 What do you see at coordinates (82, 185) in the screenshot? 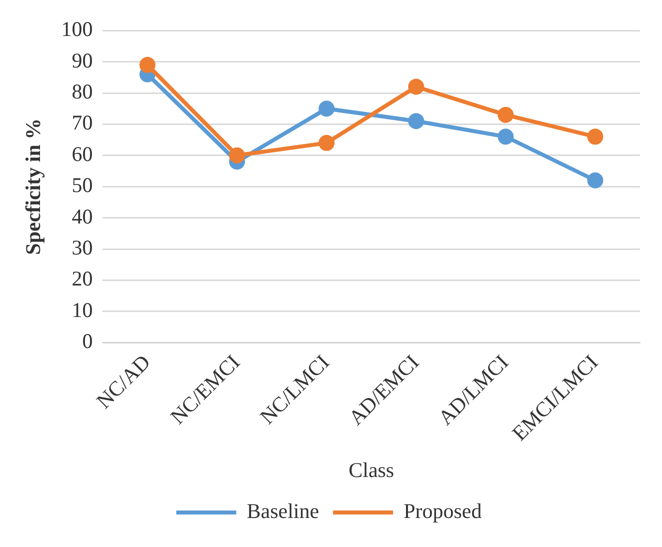
I see `y-tick-label: 50` at bounding box center [82, 185].